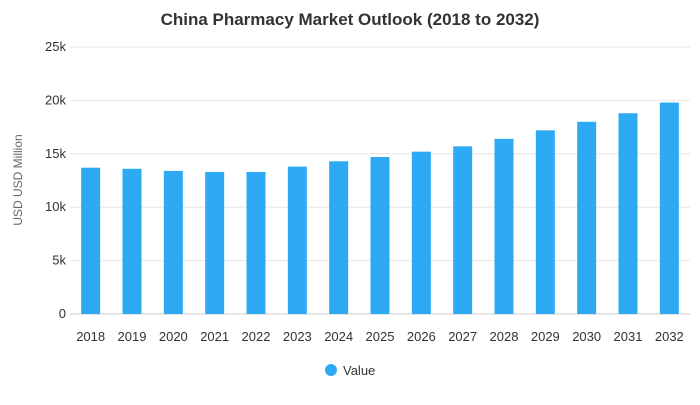  Describe the element at coordinates (55, 153) in the screenshot. I see `y-tick-label: 15k` at that location.